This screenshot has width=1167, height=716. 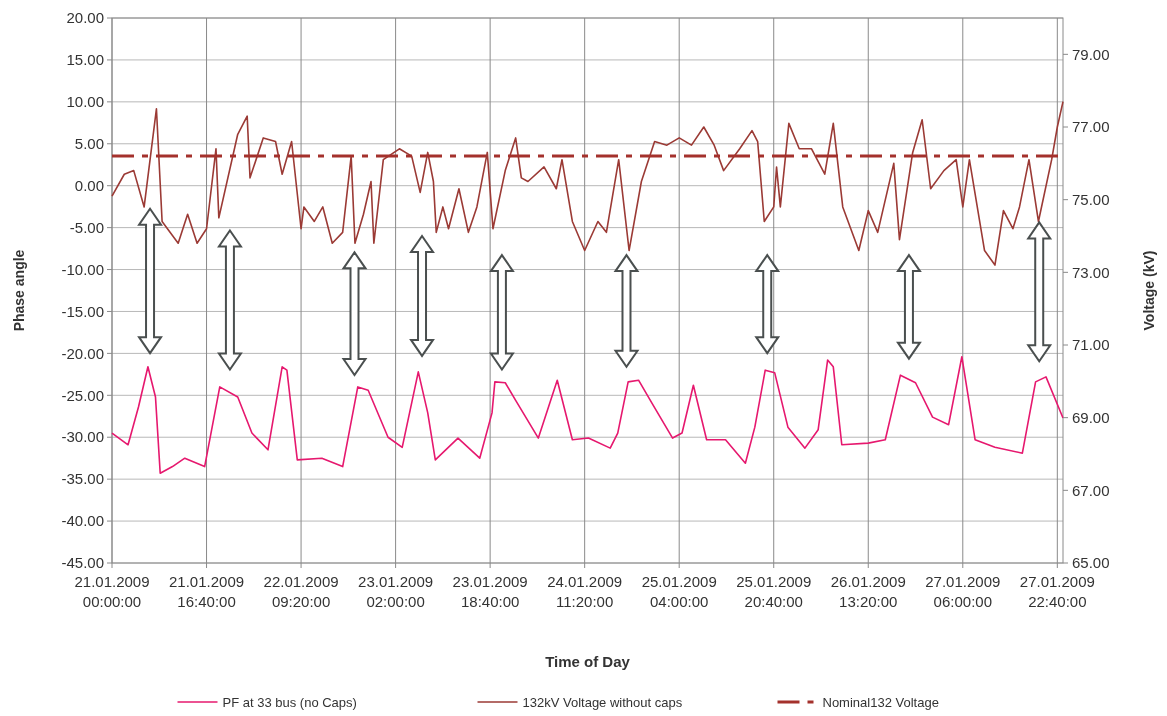 I want to click on y-tick-label: -10.00, so click(x=82, y=269).